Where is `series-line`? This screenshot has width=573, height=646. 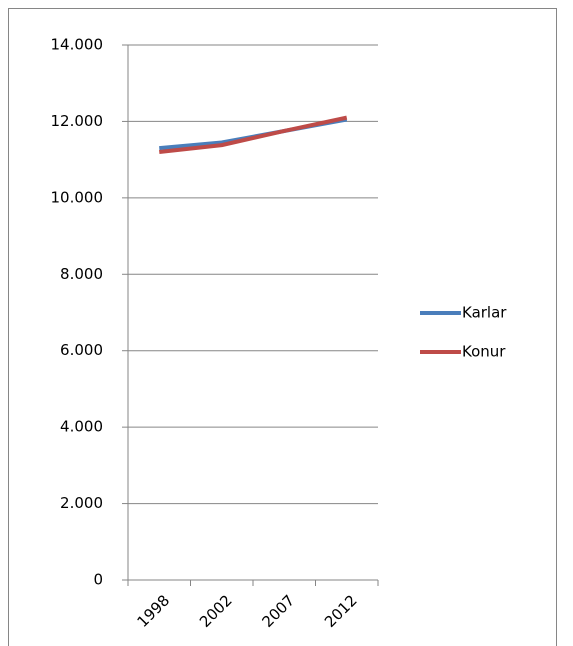 series-line is located at coordinates (253, 134).